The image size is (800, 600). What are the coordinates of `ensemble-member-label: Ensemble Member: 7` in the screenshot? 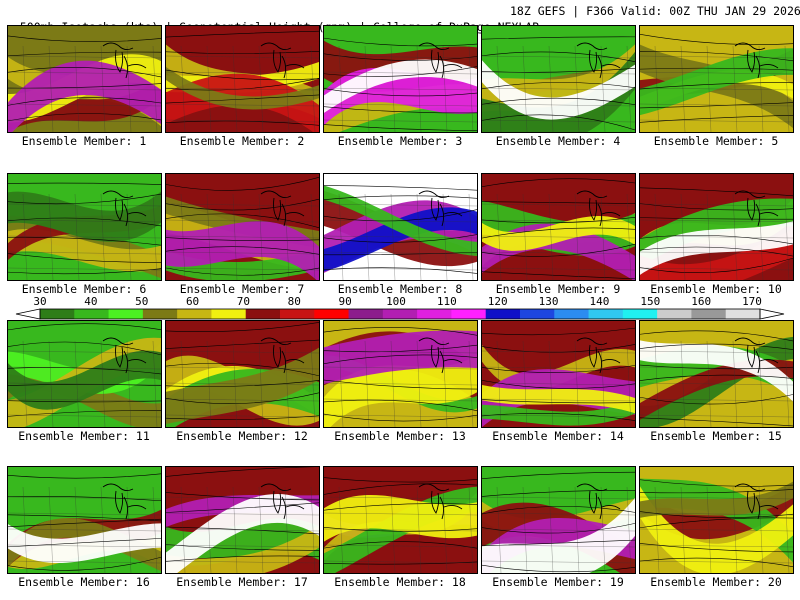 It's located at (242, 289).